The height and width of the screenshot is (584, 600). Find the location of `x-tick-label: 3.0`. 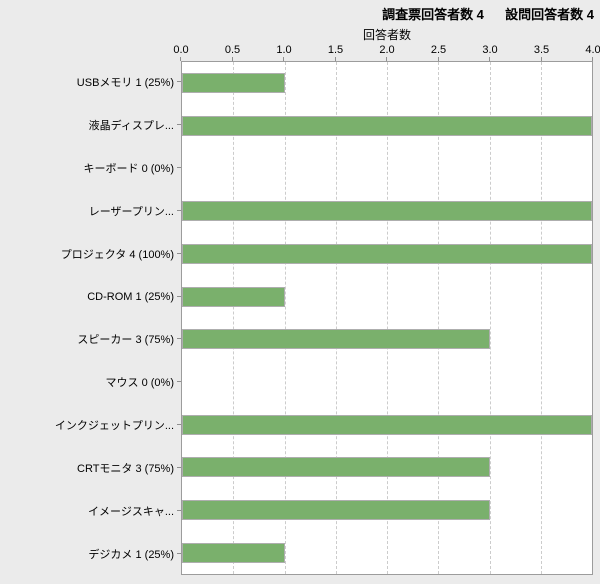

x-tick-label: 3.0 is located at coordinates (490, 50).